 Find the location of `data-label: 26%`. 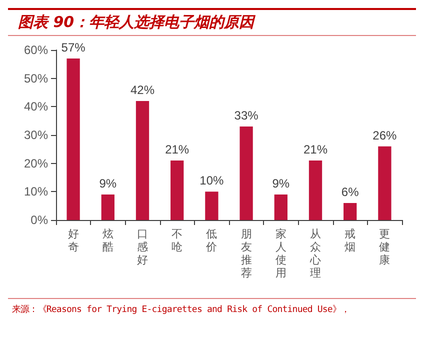

data-label: 26% is located at coordinates (385, 135).